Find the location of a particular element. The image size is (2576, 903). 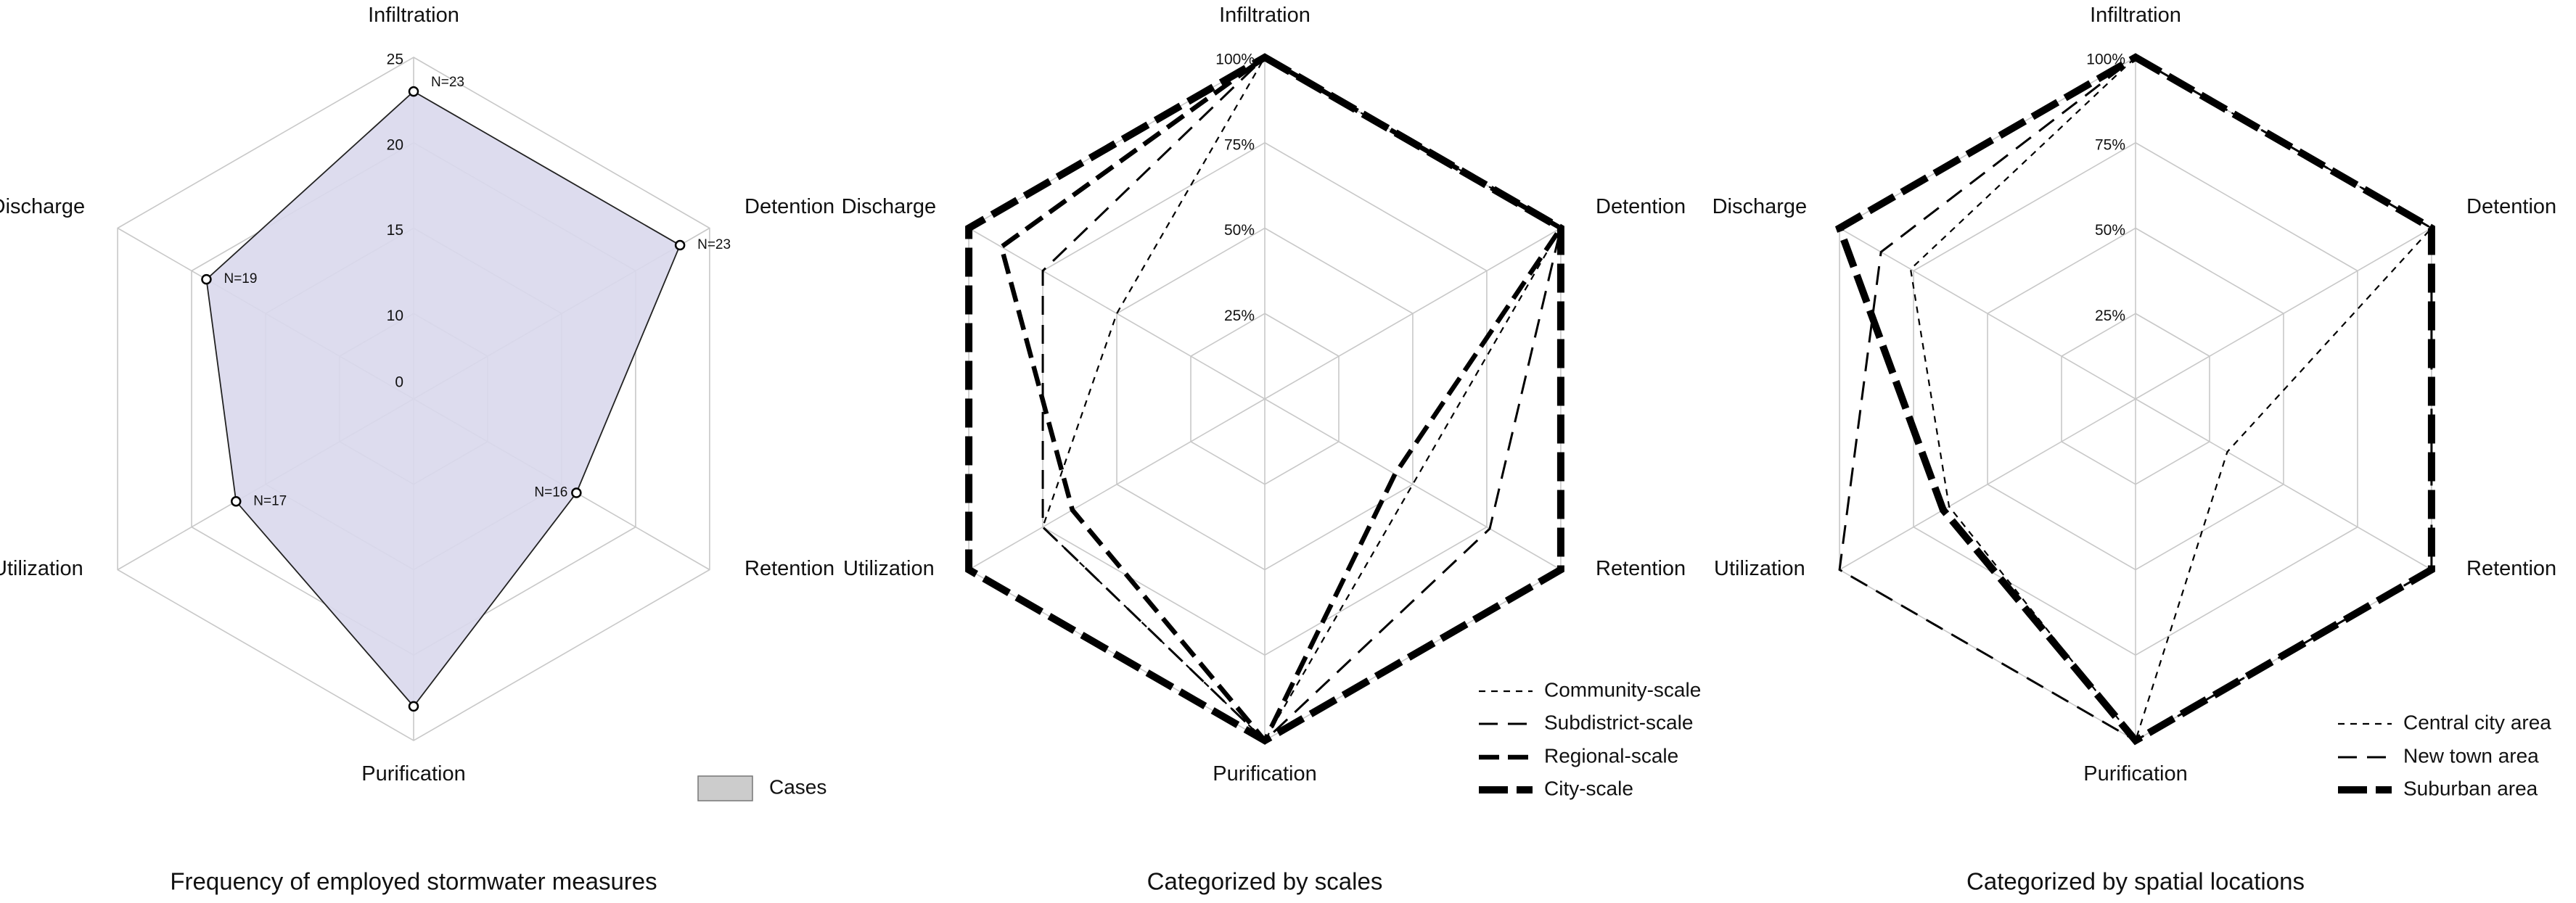

value-label: N=16 is located at coordinates (550, 492).